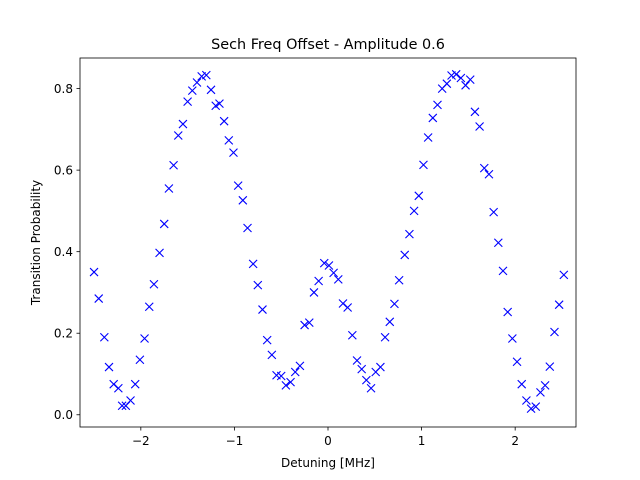  Describe the element at coordinates (328, 463) in the screenshot. I see `x-axis-label: Detuning [MHz]` at that location.